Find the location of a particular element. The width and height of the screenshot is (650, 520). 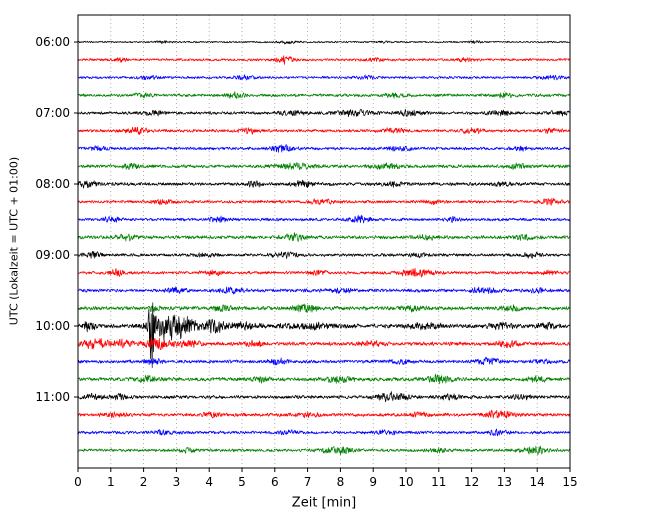

y-tick-label-08:00: 08:00 is located at coordinates (52, 184).